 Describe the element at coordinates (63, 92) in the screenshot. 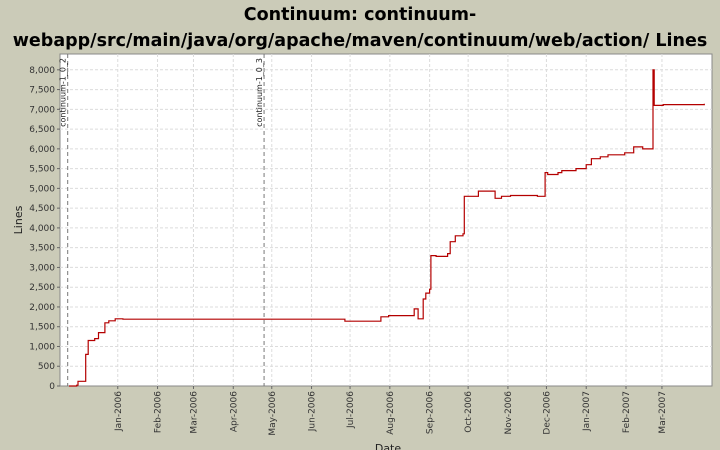

I see `release-marker-label: continuum-1_0_2` at that location.